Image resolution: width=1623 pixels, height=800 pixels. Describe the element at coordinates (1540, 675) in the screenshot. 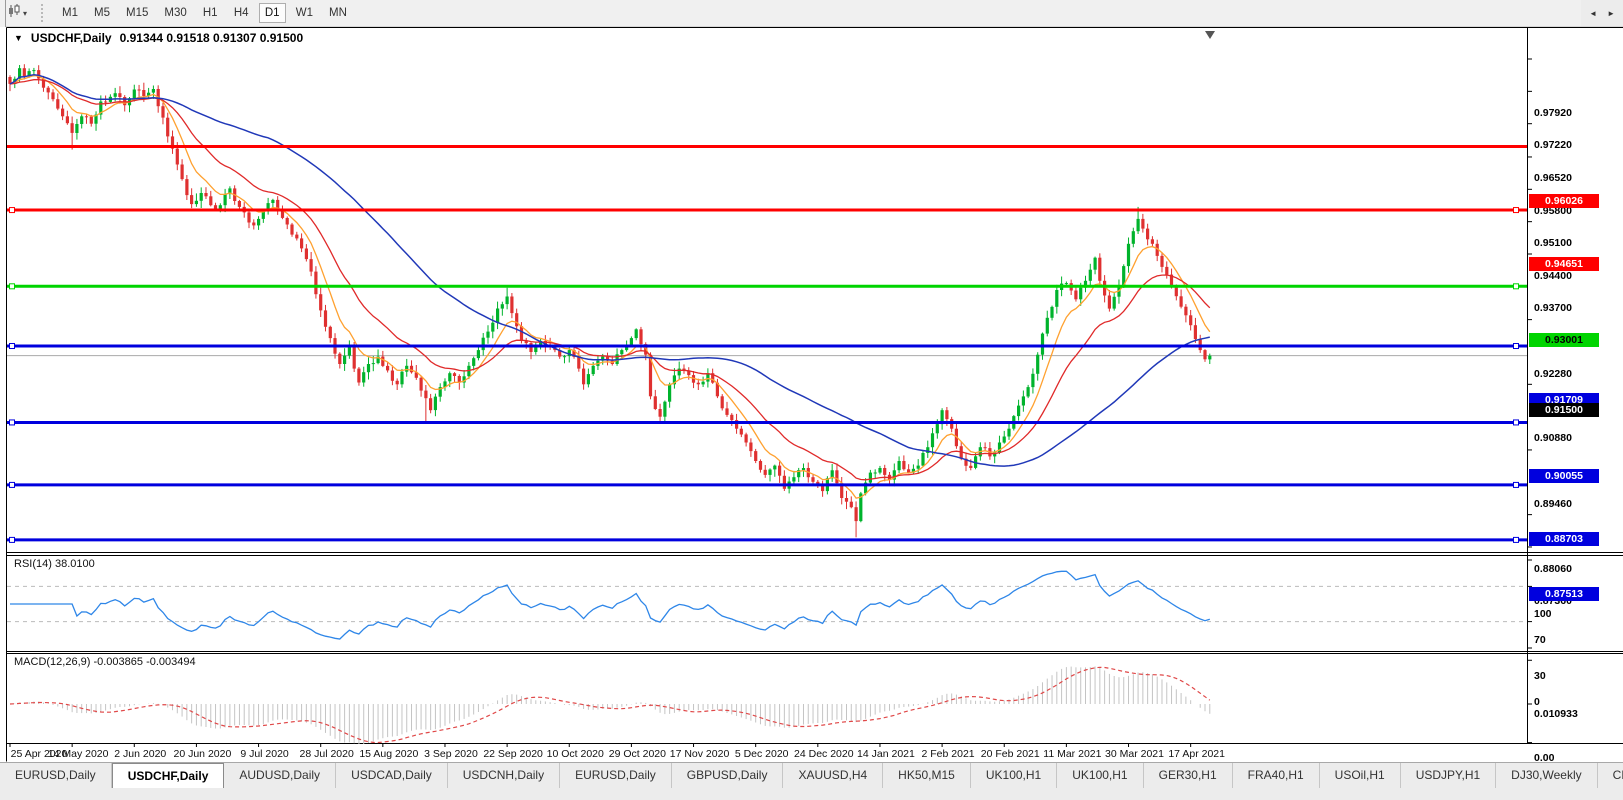

I see `rsi-tick-label: 30` at that location.